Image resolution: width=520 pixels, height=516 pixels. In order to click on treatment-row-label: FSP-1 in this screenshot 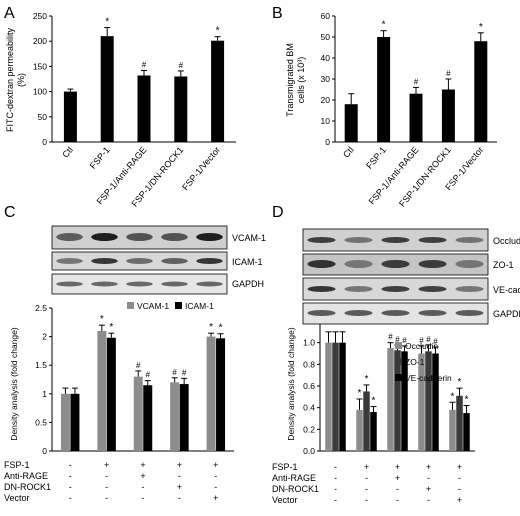, I will do `click(285, 467)`.